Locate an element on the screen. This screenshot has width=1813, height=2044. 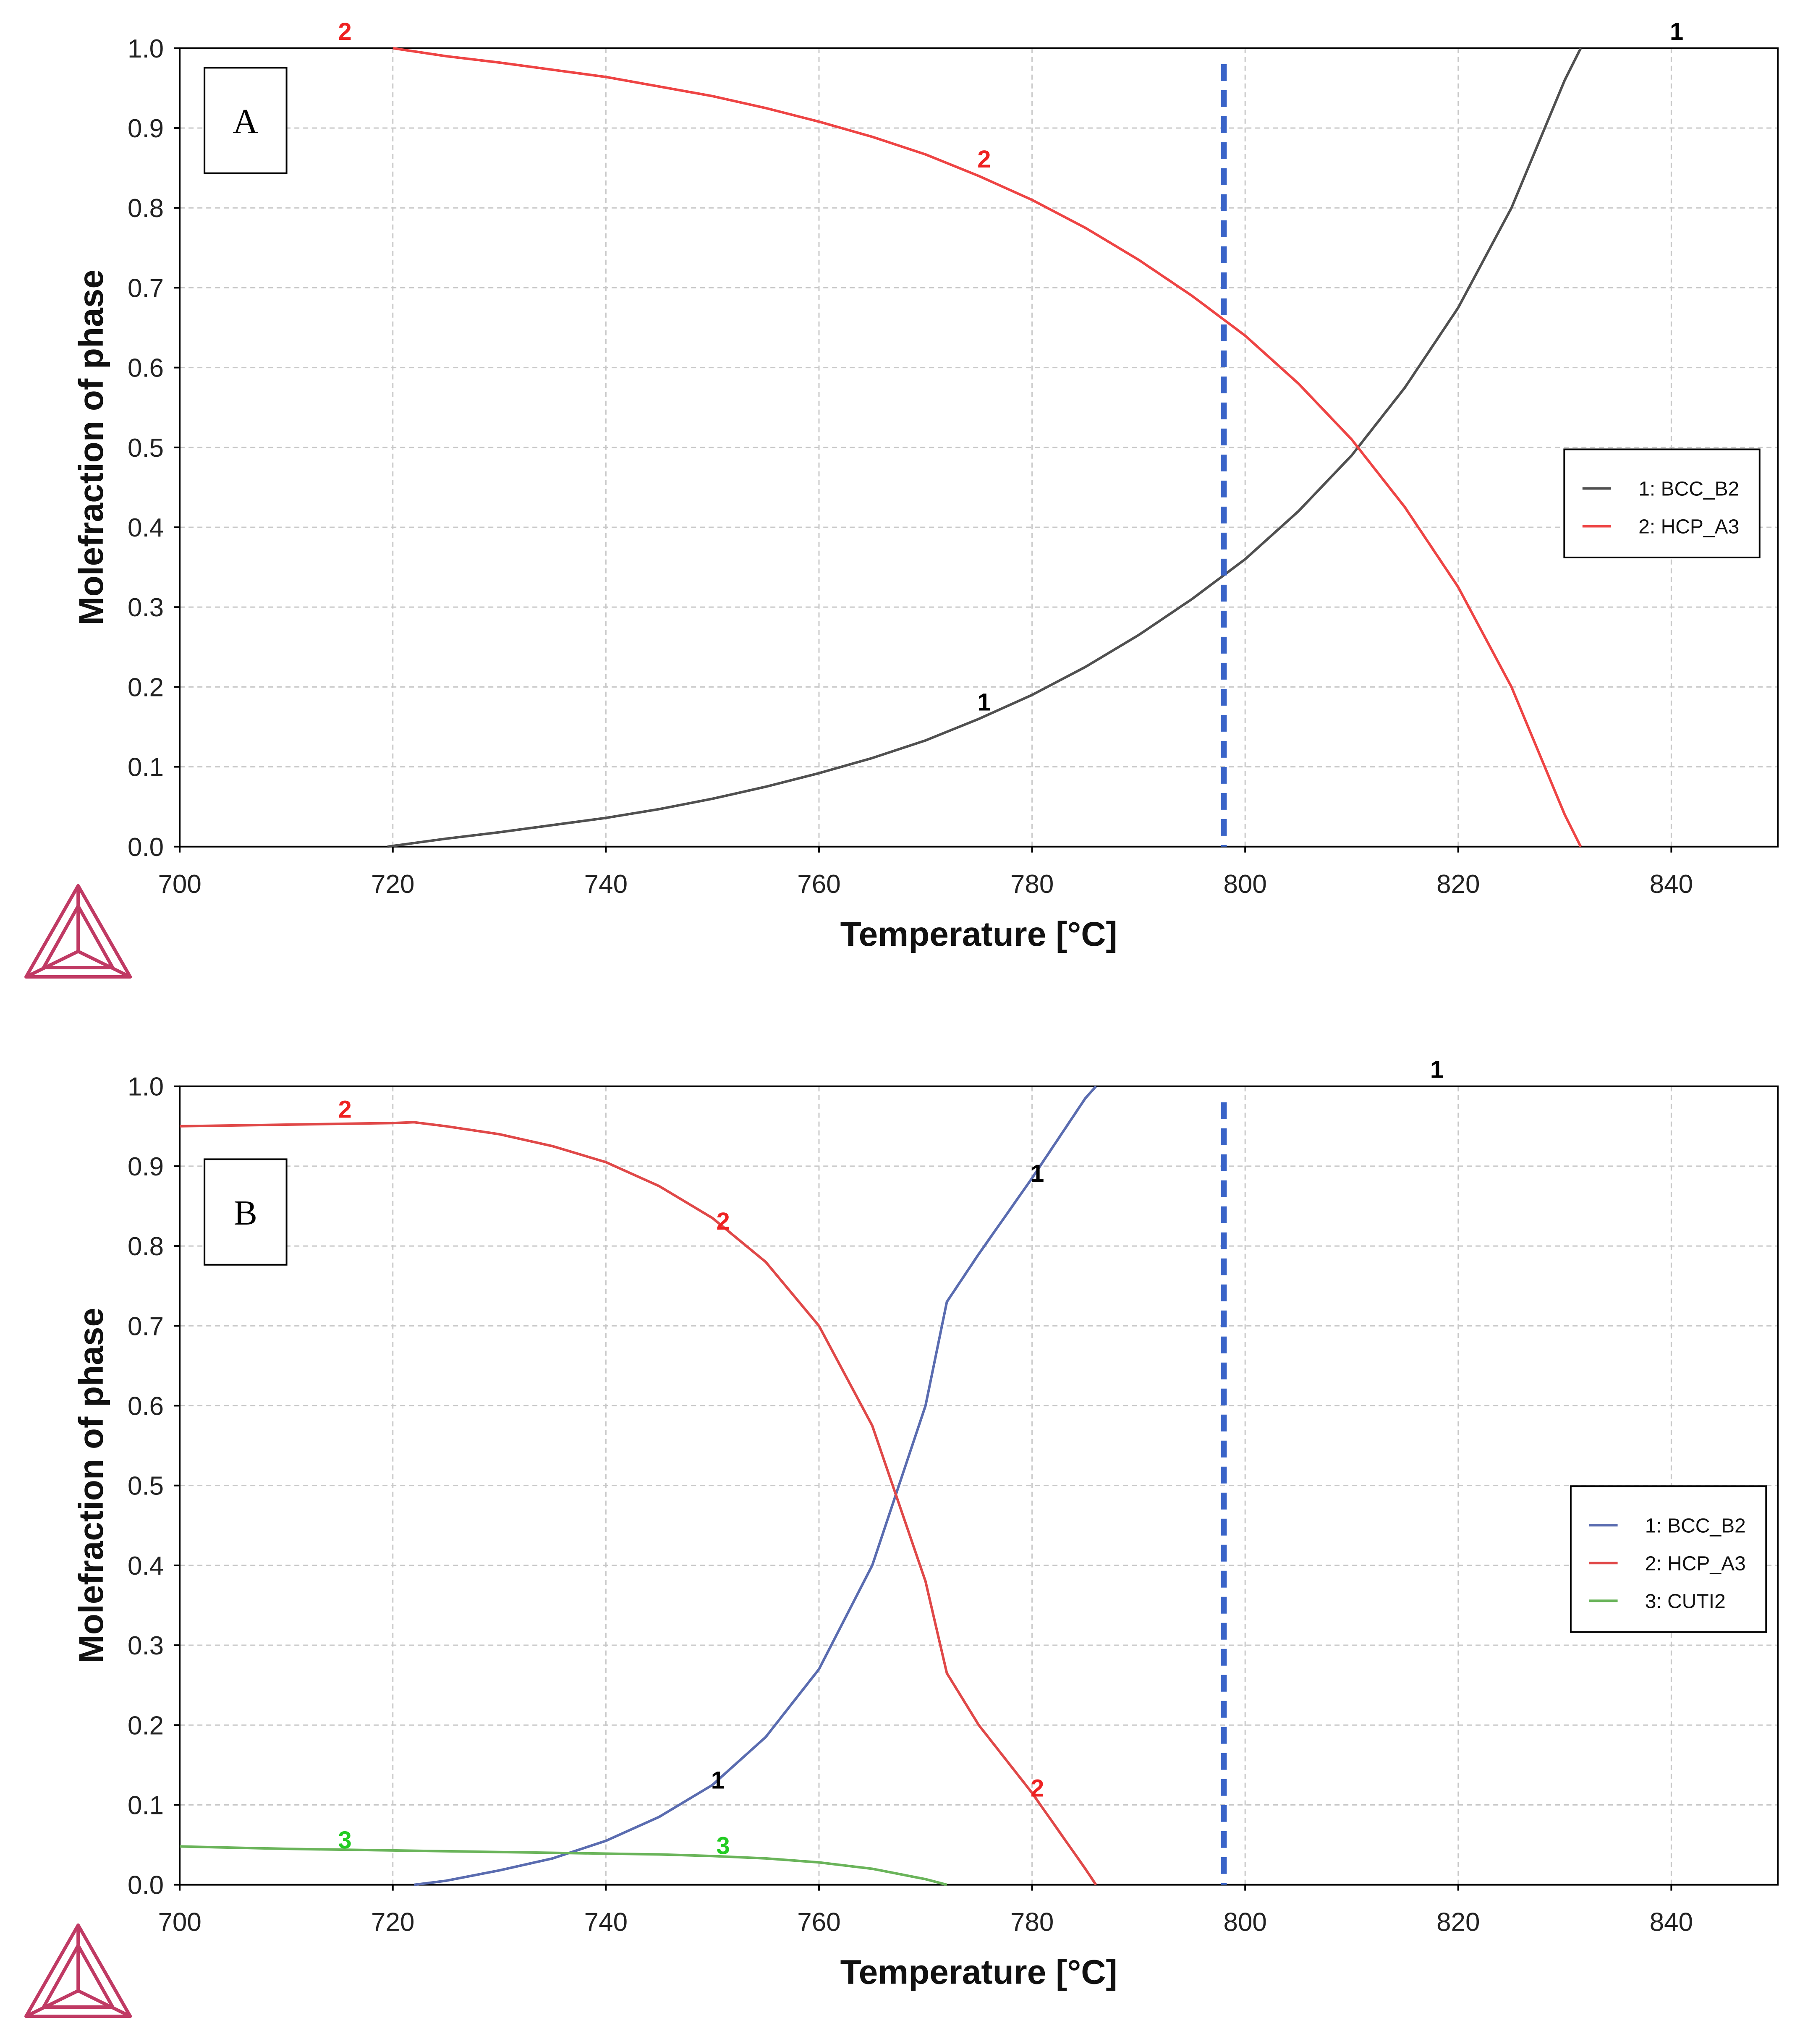
panel-label: B is located at coordinates (245, 1213).